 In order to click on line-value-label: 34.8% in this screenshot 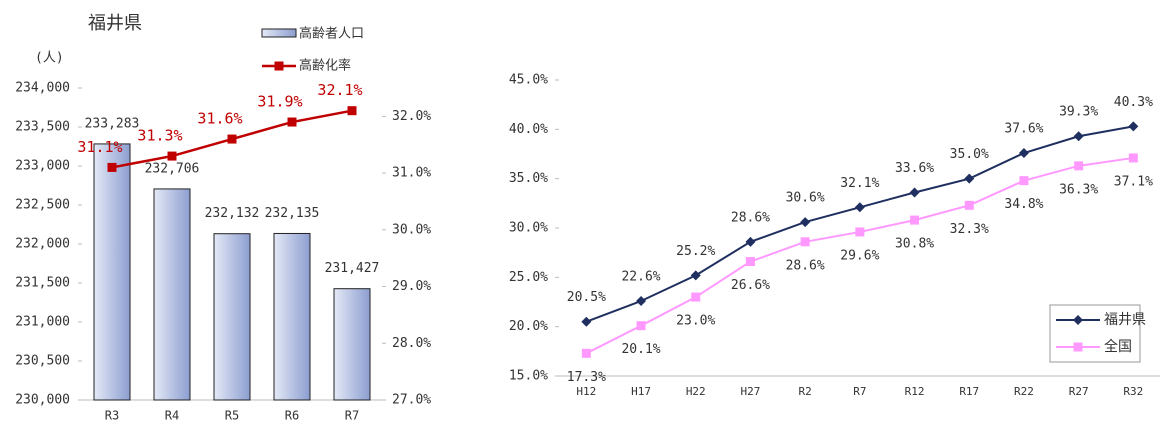, I will do `click(1023, 204)`.